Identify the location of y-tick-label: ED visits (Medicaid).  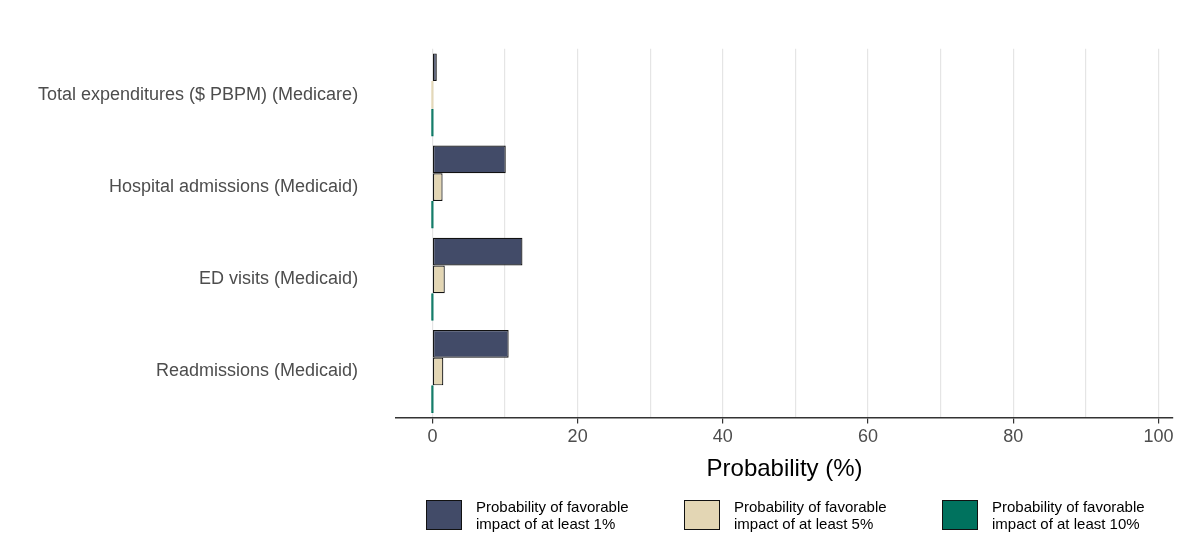
(279, 278).